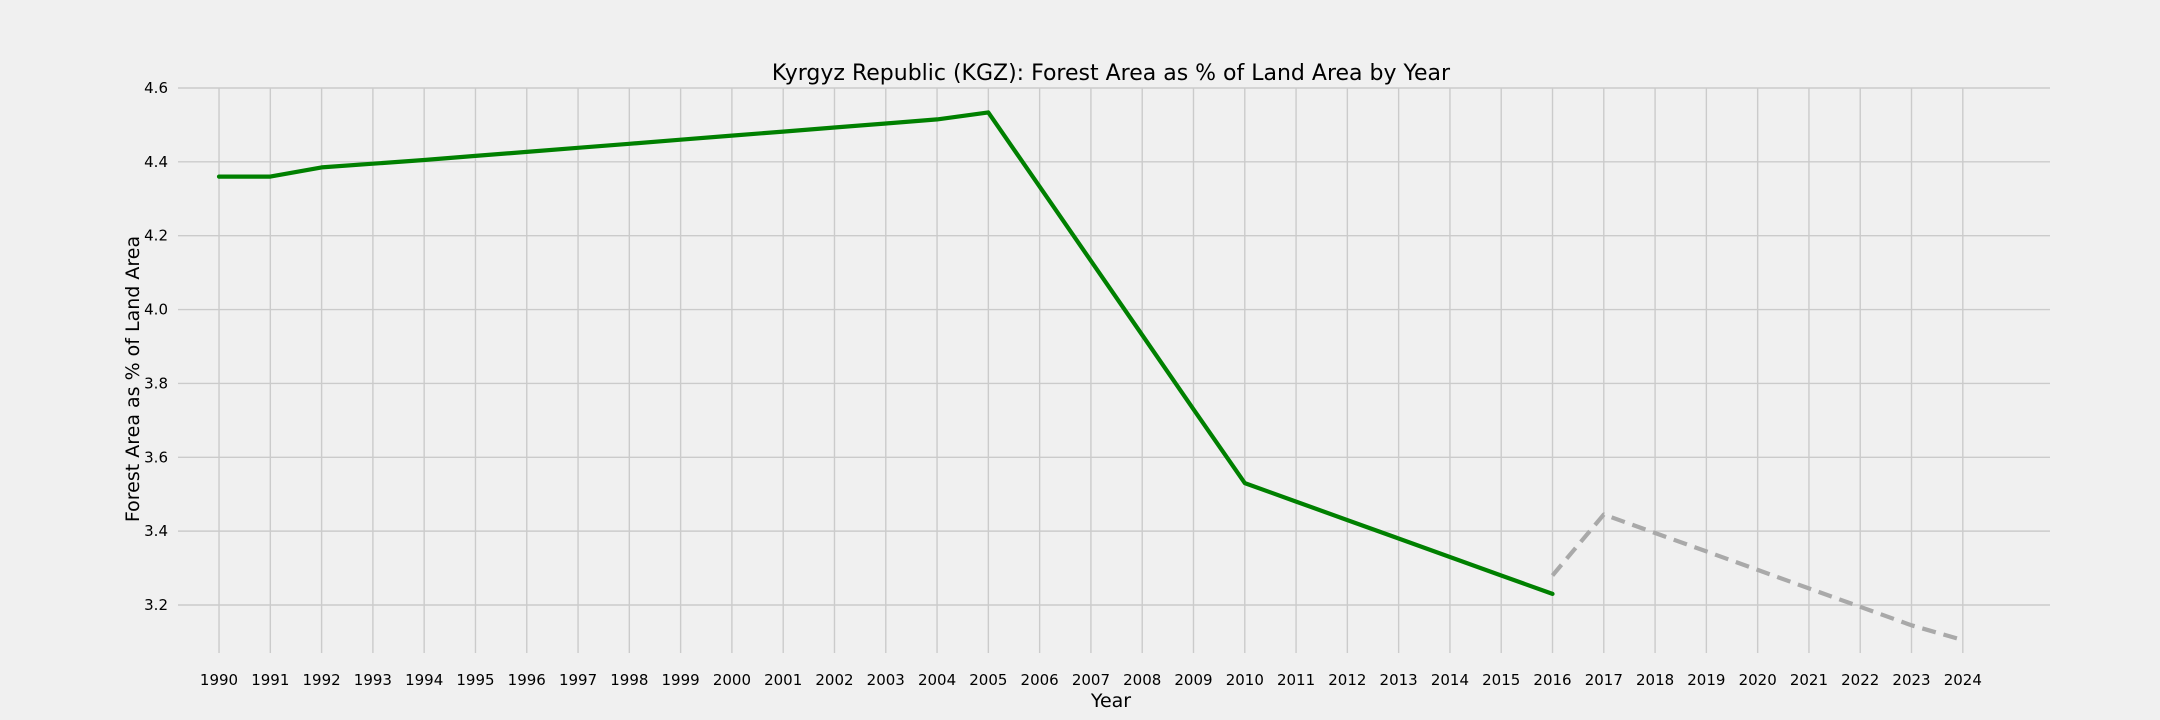 The width and height of the screenshot is (2160, 720). Describe the element at coordinates (886, 680) in the screenshot. I see `x-tick-label: 2003` at that location.